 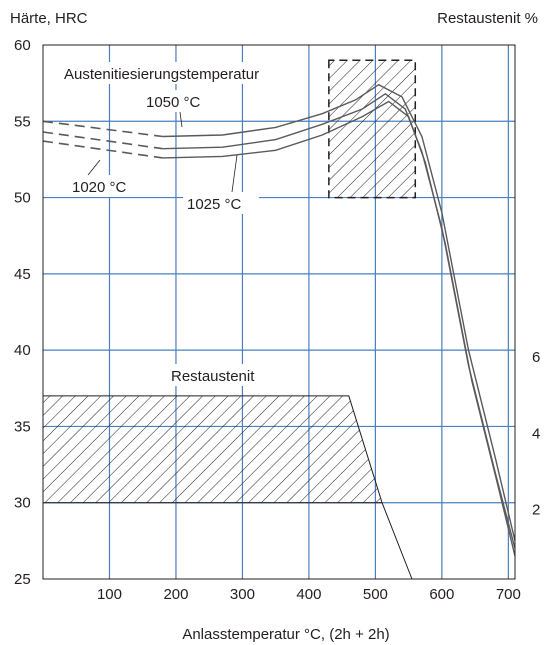 I want to click on x-tick-label: 200, so click(x=175, y=594).